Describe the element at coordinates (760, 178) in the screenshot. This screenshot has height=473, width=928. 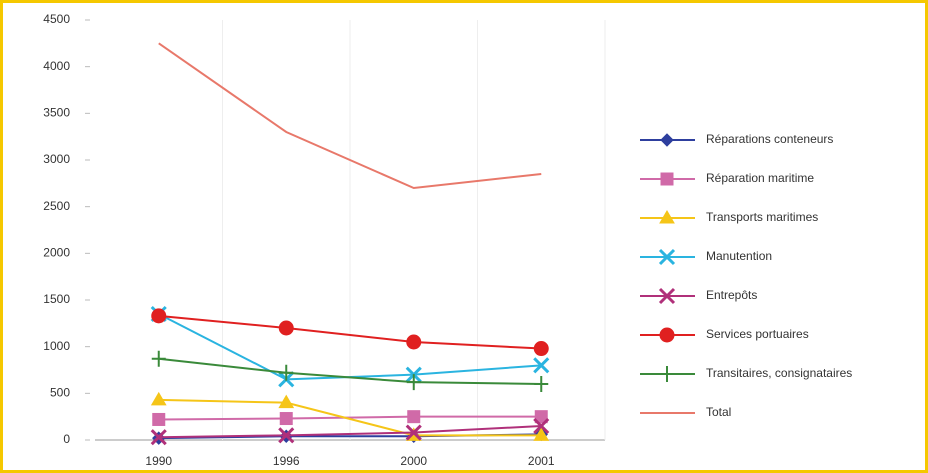
I see `legend-label: Réparation maritime` at that location.